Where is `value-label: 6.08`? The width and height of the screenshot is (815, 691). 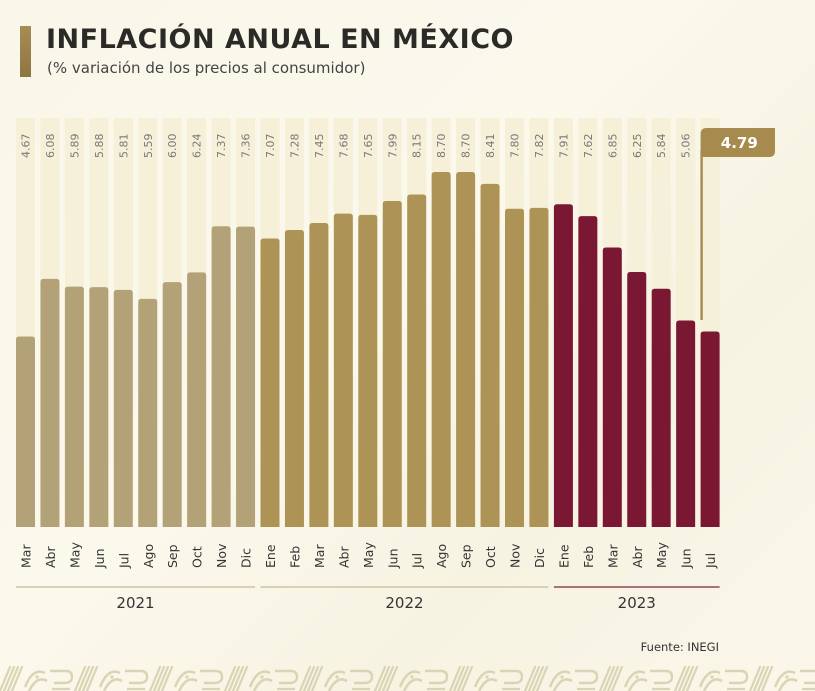 value-label: 6.08 is located at coordinates (50, 146).